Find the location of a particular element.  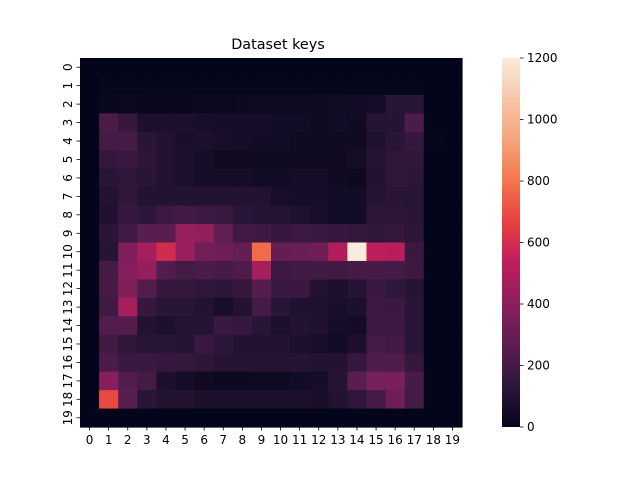

heatmap-cell-r13-c18 is located at coordinates (433, 307).